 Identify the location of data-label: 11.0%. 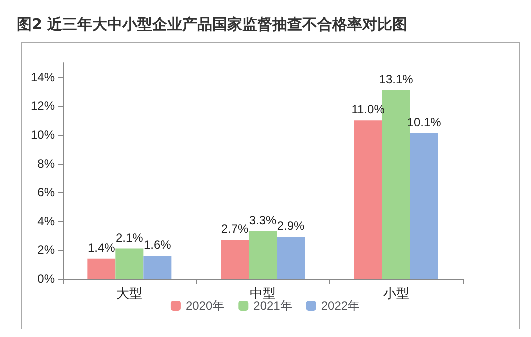
(369, 109).